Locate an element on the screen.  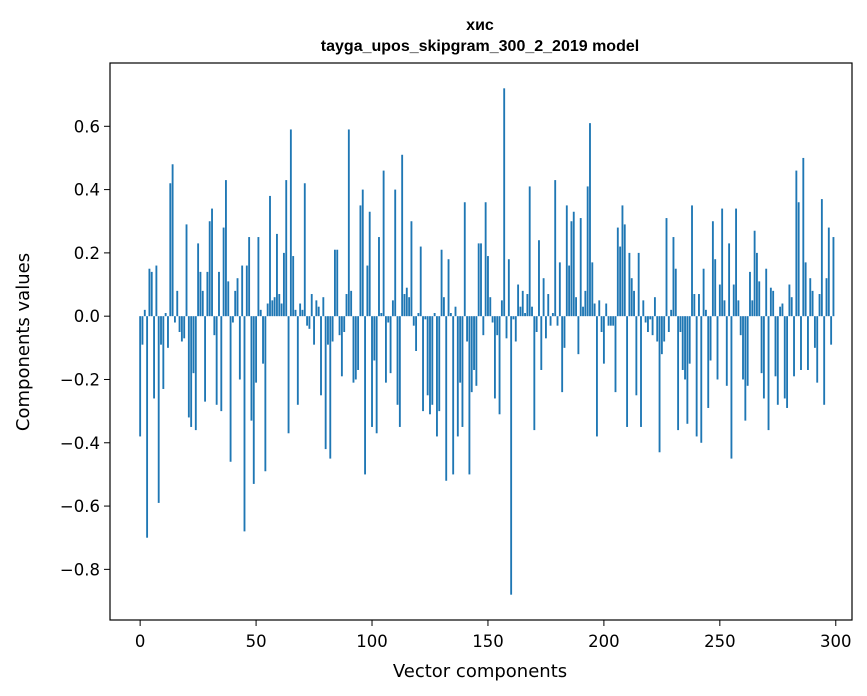
y-axis-ticks: −0.8 −0.6 −0.4 −0.2 0.0 0.2 0.4 0.6 is located at coordinates (85, 348).